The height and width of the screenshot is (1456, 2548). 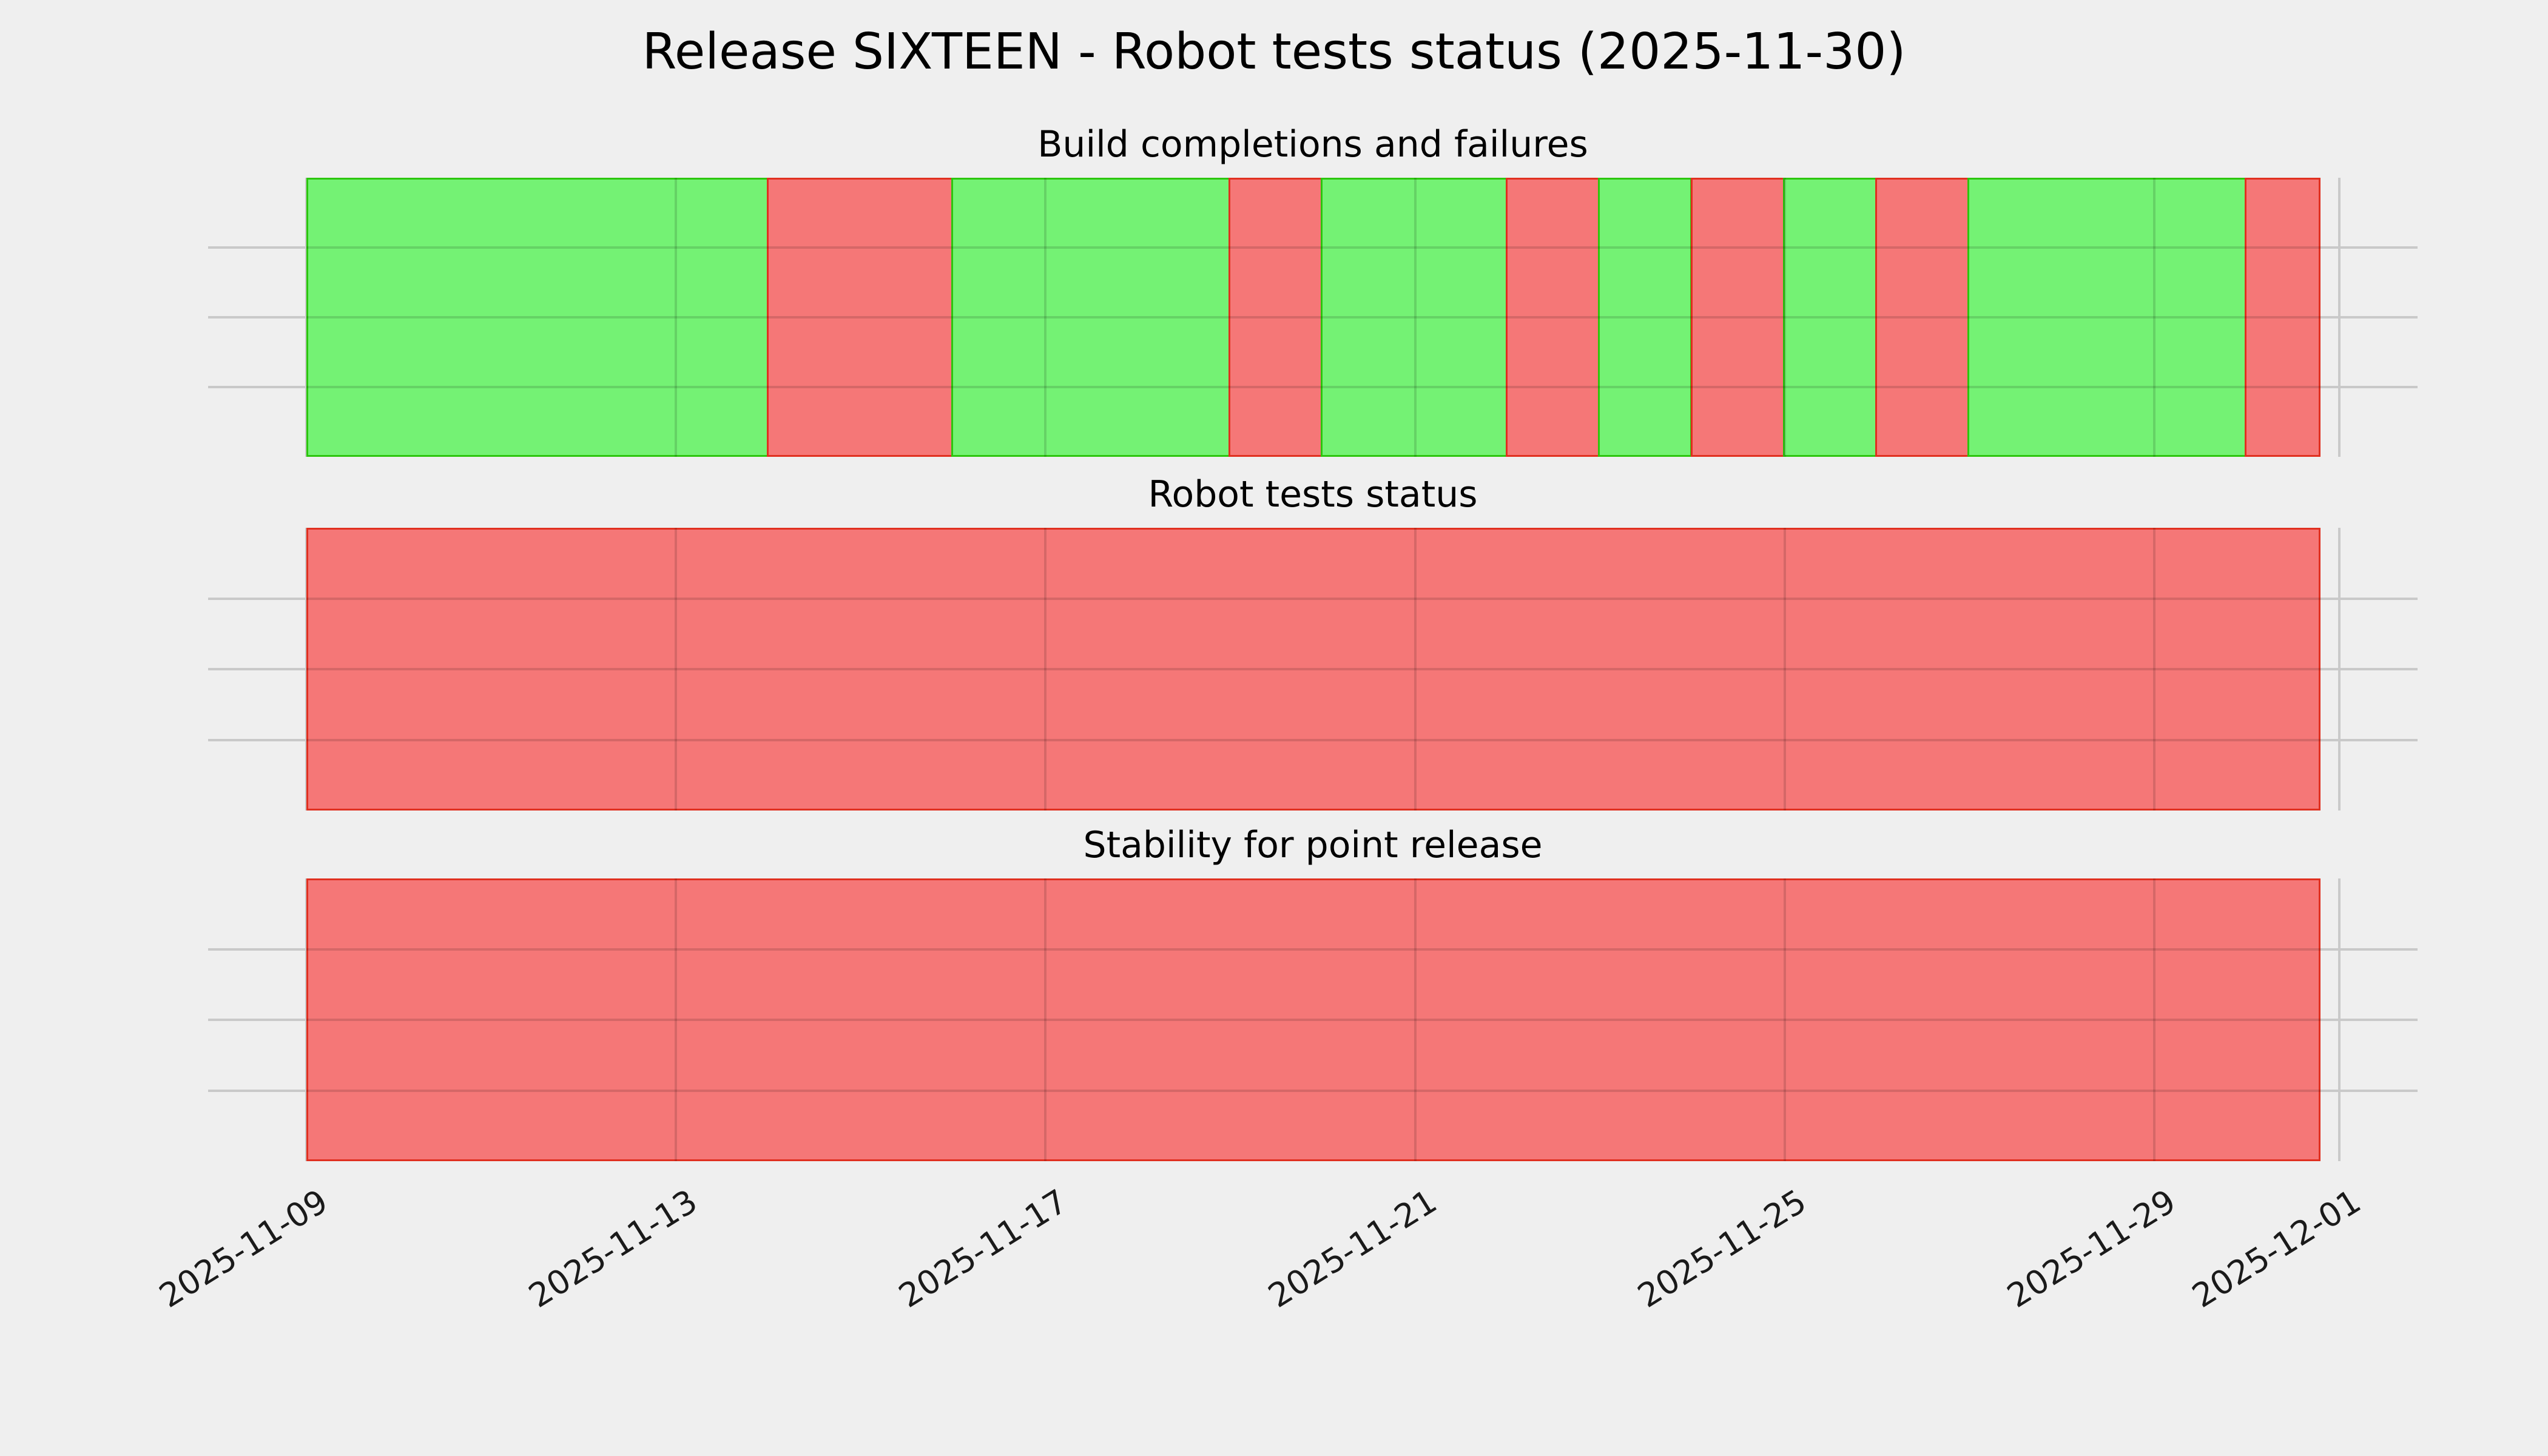 What do you see at coordinates (613, 1249) in the screenshot?
I see `x-tick-label: 2025-11-13` at bounding box center [613, 1249].